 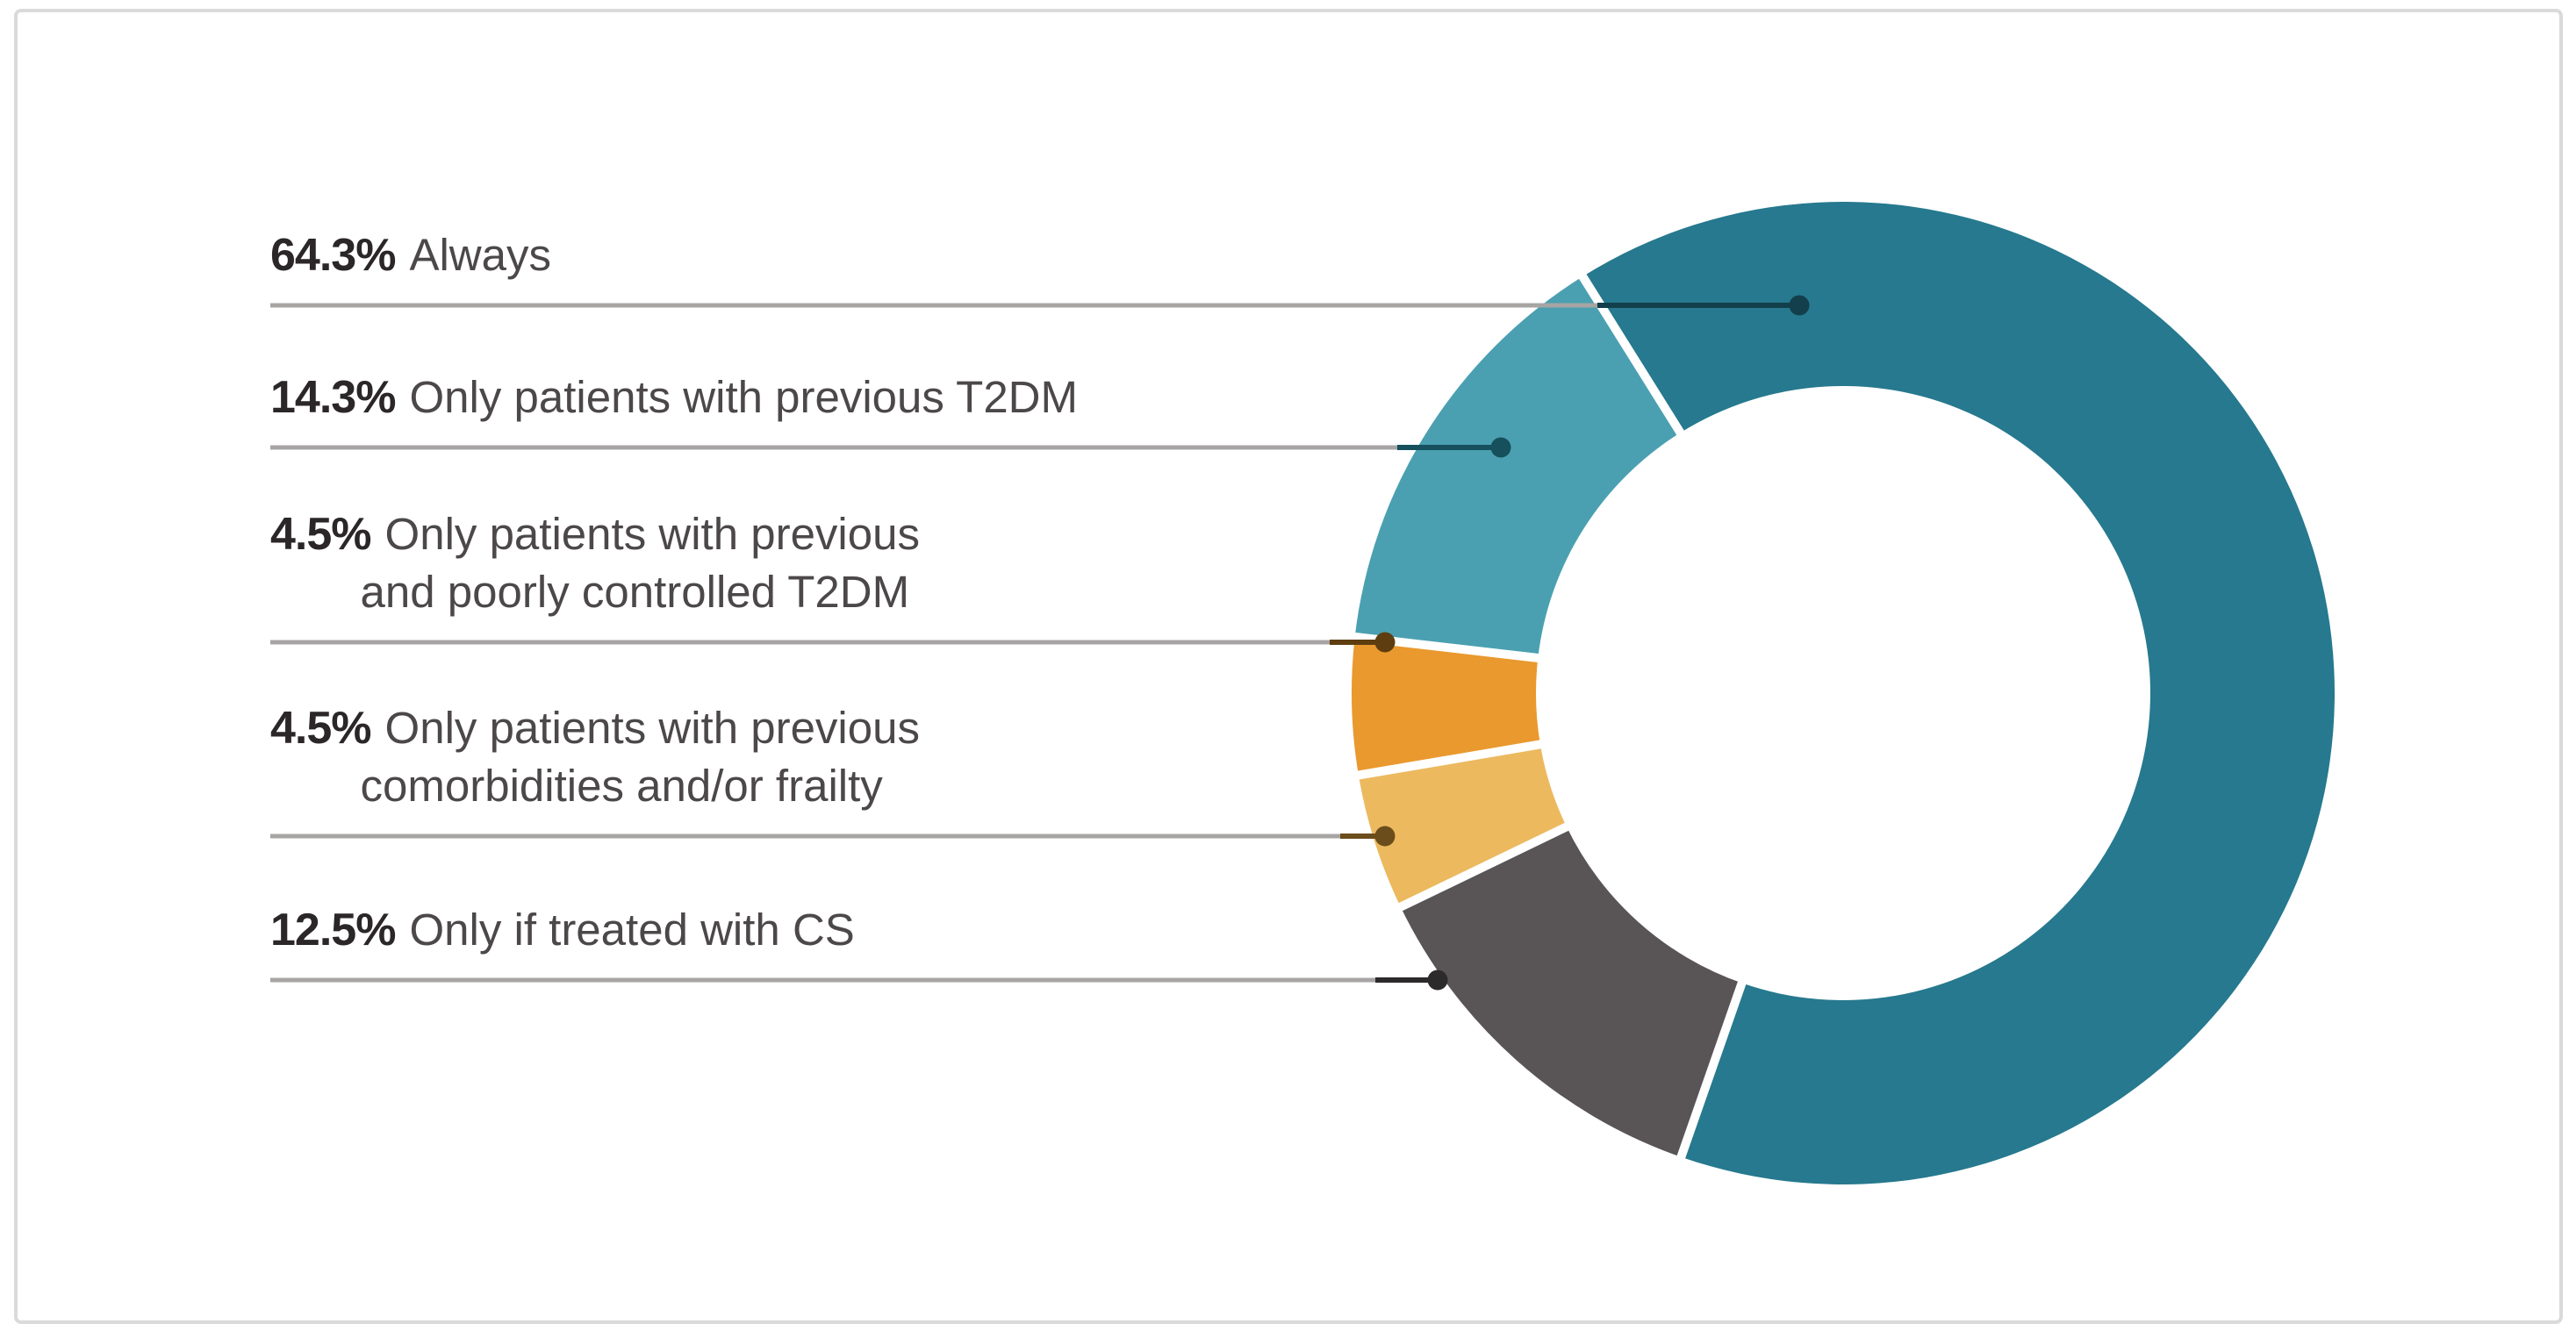 I want to click on legend-item: 12.5% Only if treated with CS, so click(x=562, y=930).